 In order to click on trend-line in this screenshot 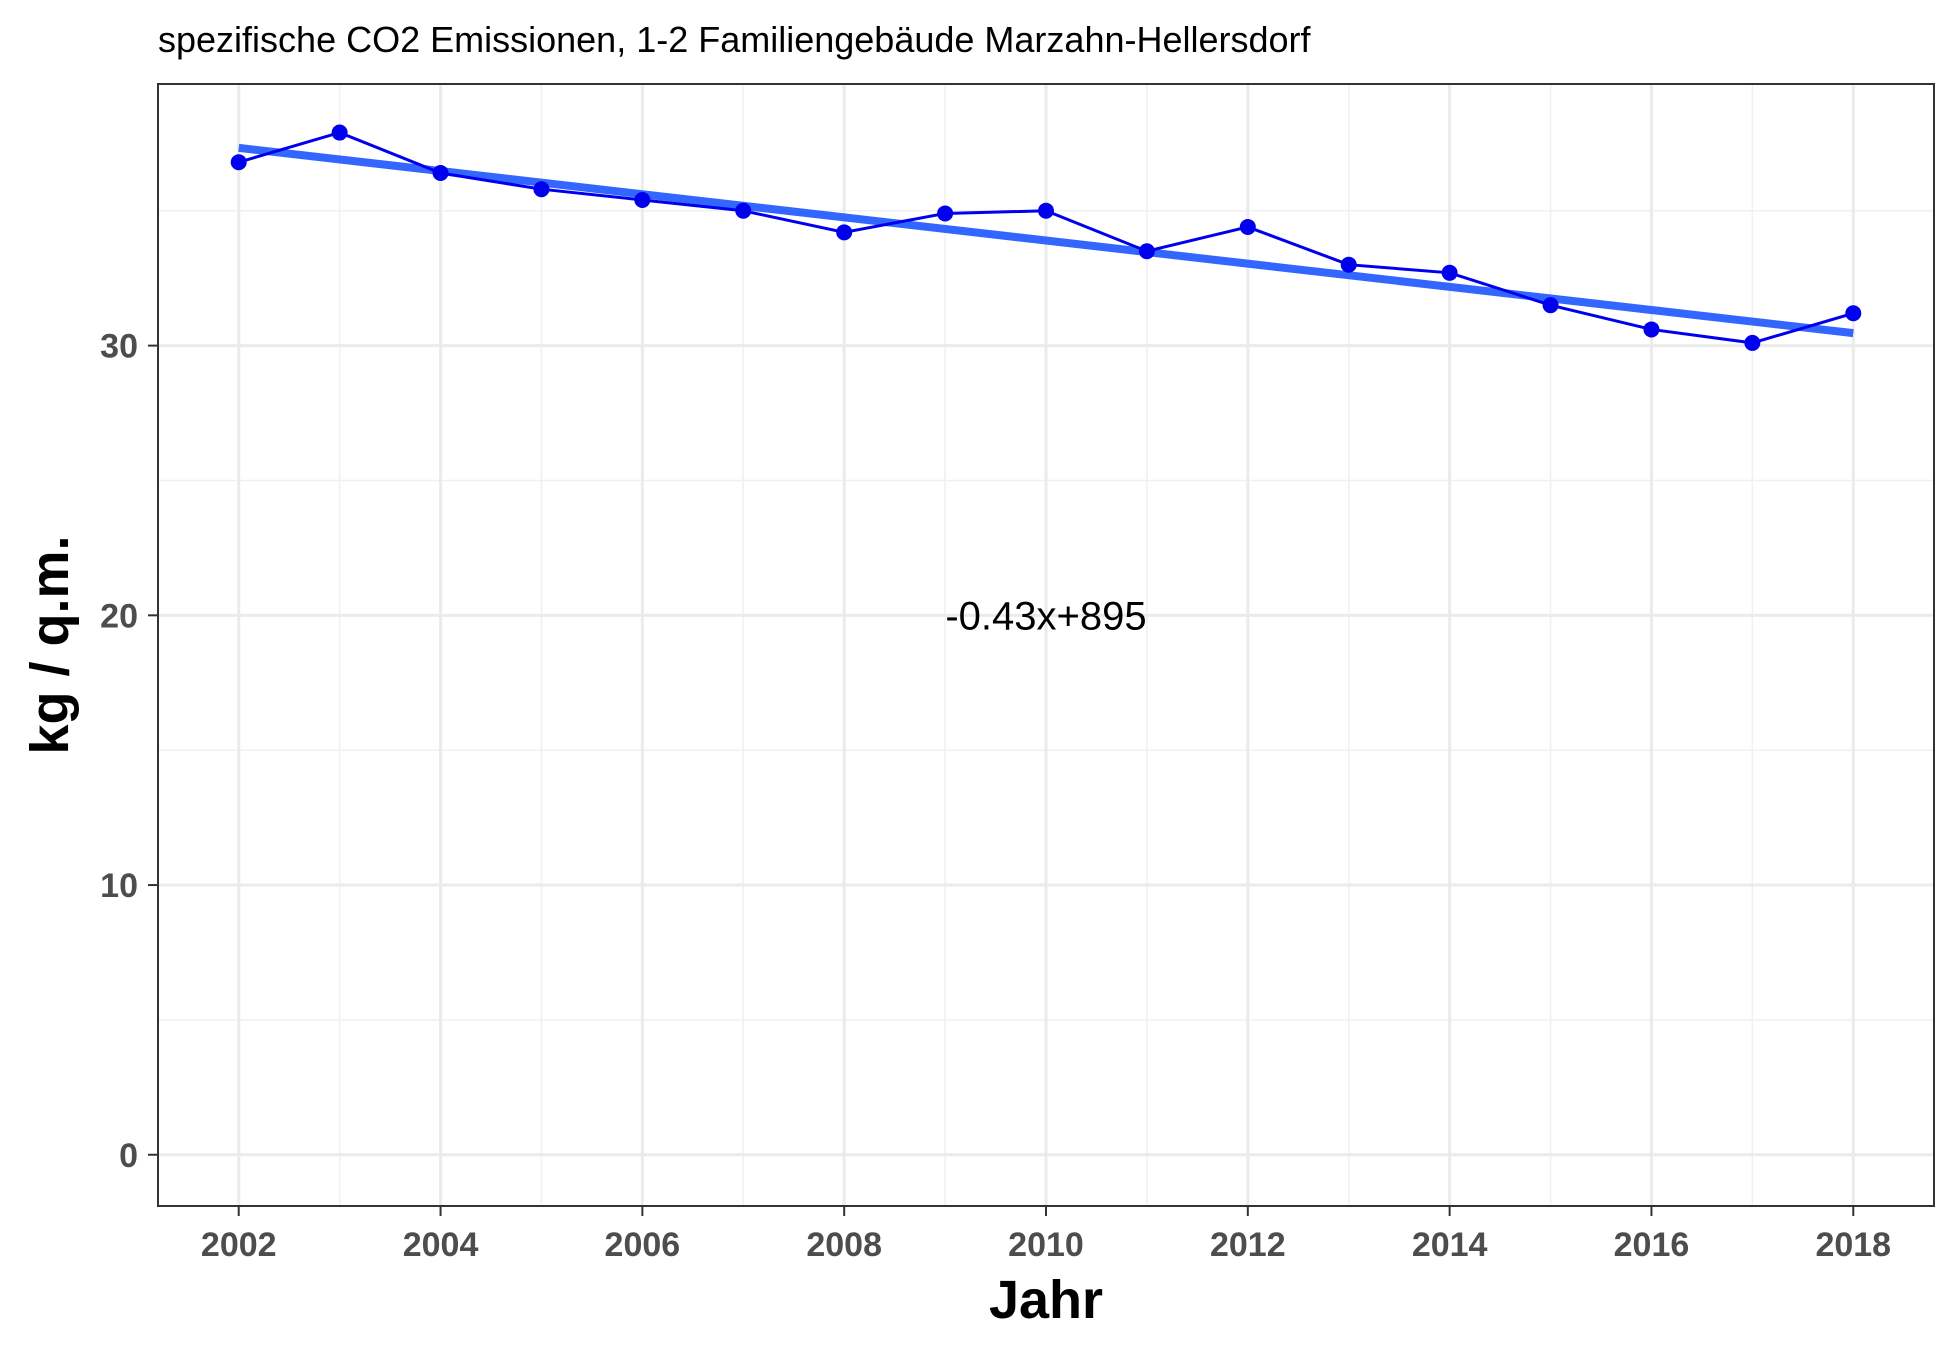, I will do `click(1046, 240)`.